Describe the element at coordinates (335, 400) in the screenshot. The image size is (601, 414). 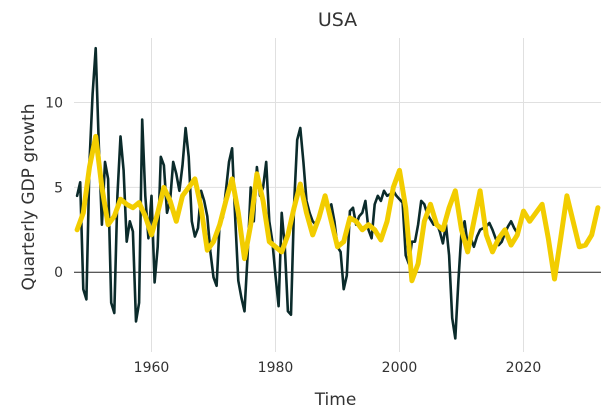
I see `x-axis-title: Time` at that location.